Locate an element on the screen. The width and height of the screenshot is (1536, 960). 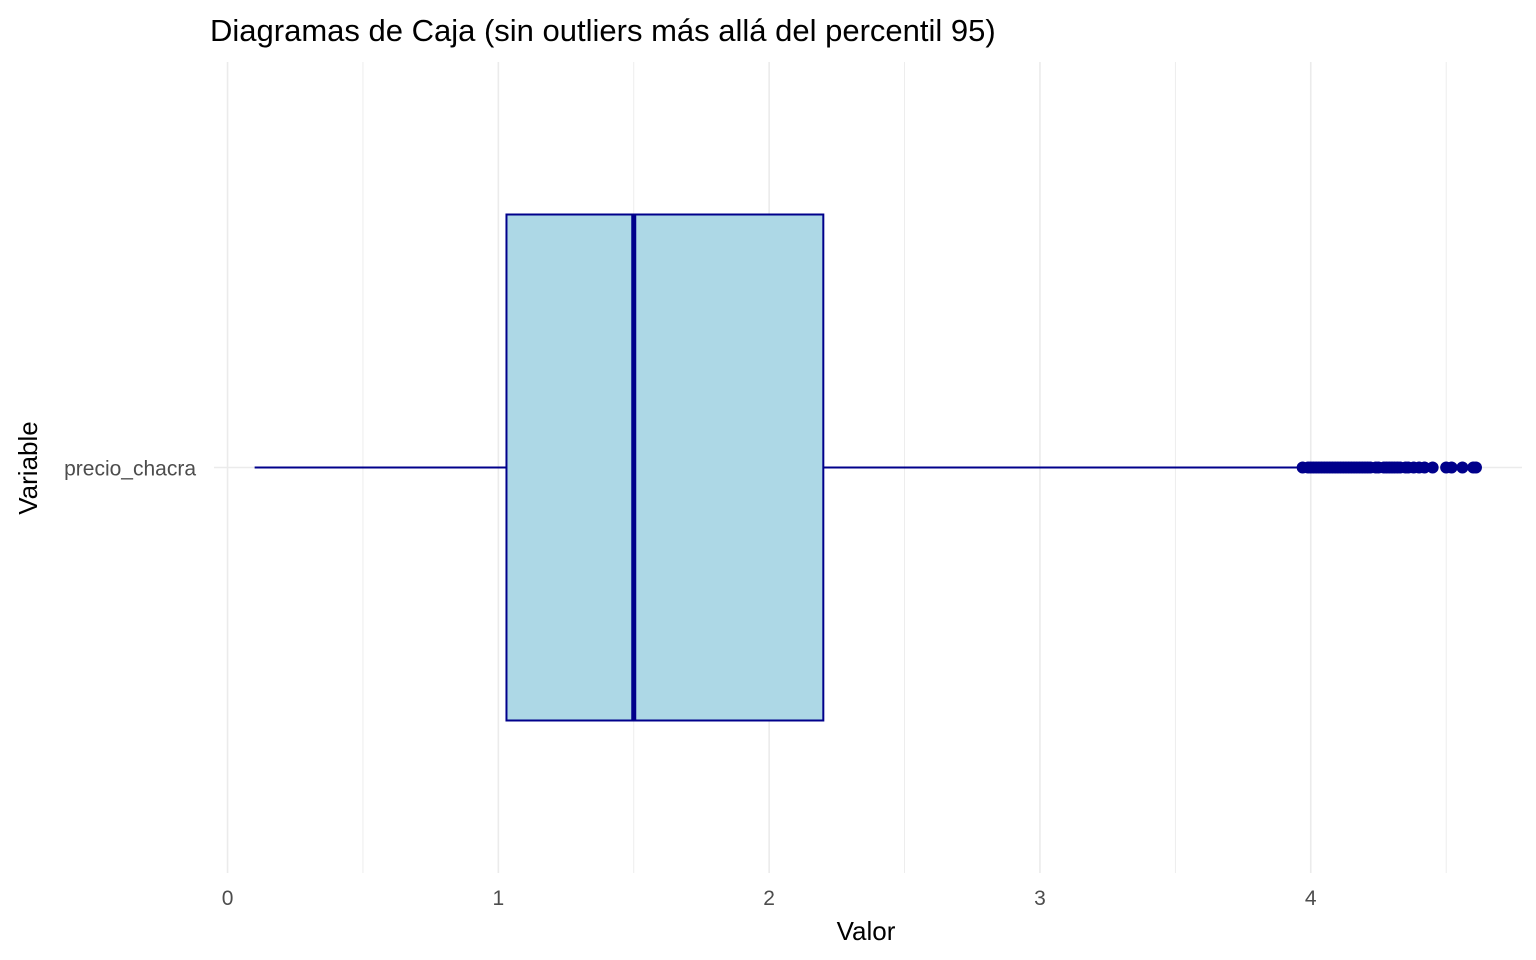
x-axis-title: Valor is located at coordinates (866, 931).